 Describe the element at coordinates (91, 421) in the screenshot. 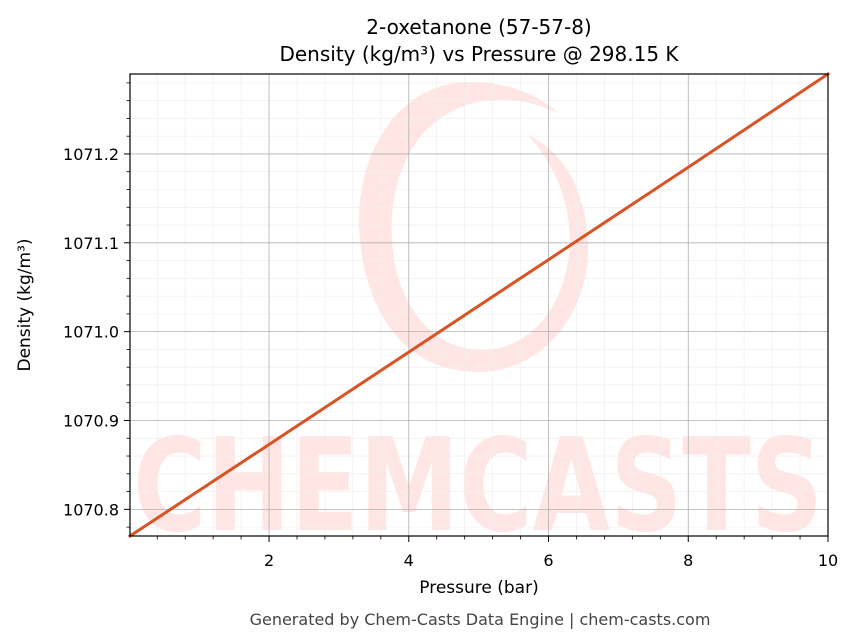

I see `y-tick-label: 1070.9` at that location.